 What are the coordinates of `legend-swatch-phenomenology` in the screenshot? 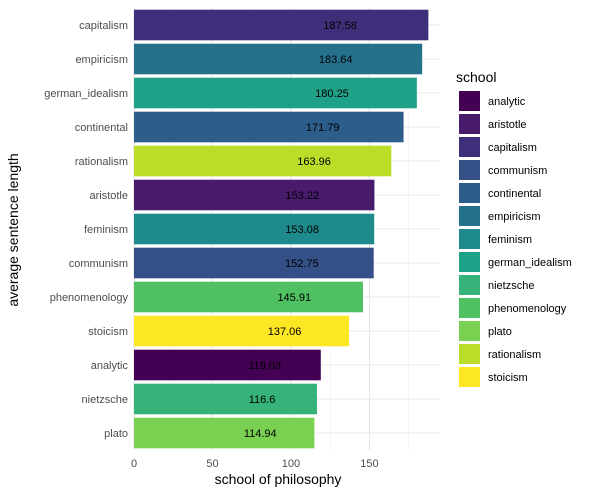 It's located at (469, 308).